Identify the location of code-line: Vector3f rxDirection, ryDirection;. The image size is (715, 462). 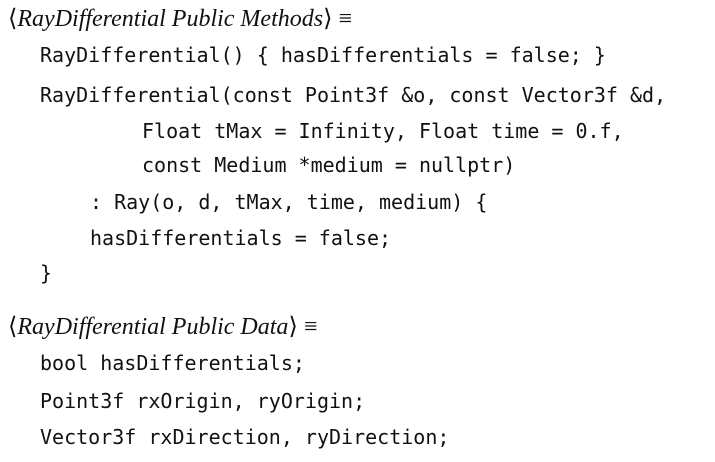
(245, 437).